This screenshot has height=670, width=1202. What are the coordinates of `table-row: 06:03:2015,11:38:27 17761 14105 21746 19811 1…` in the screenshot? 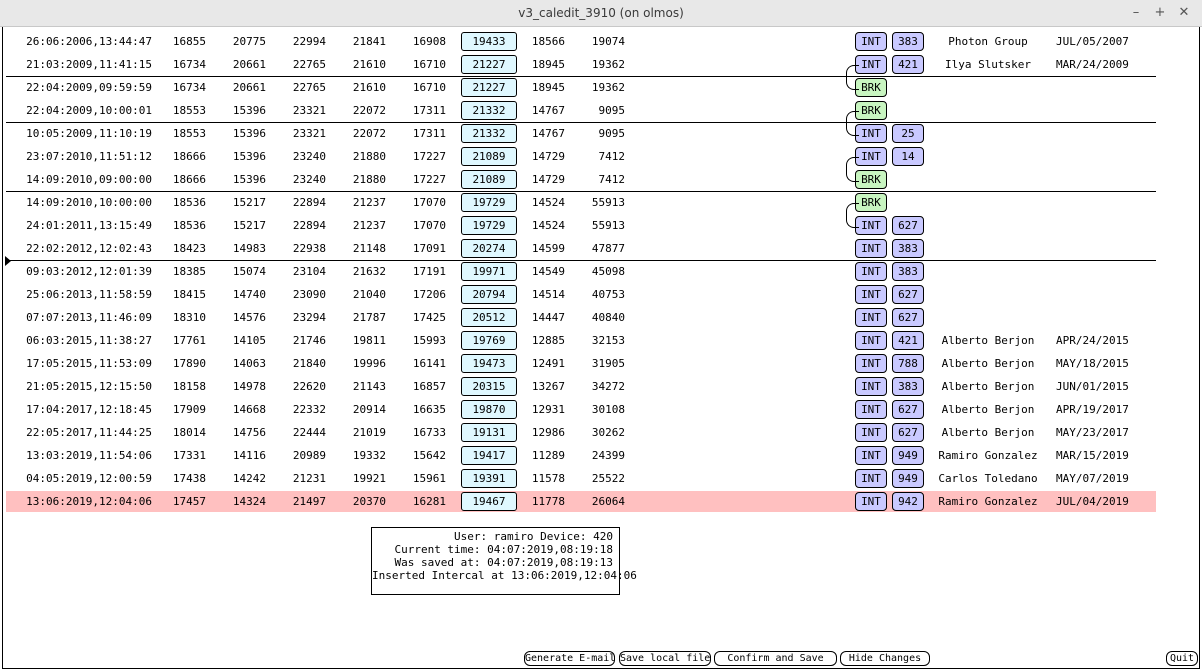 It's located at (581, 340).